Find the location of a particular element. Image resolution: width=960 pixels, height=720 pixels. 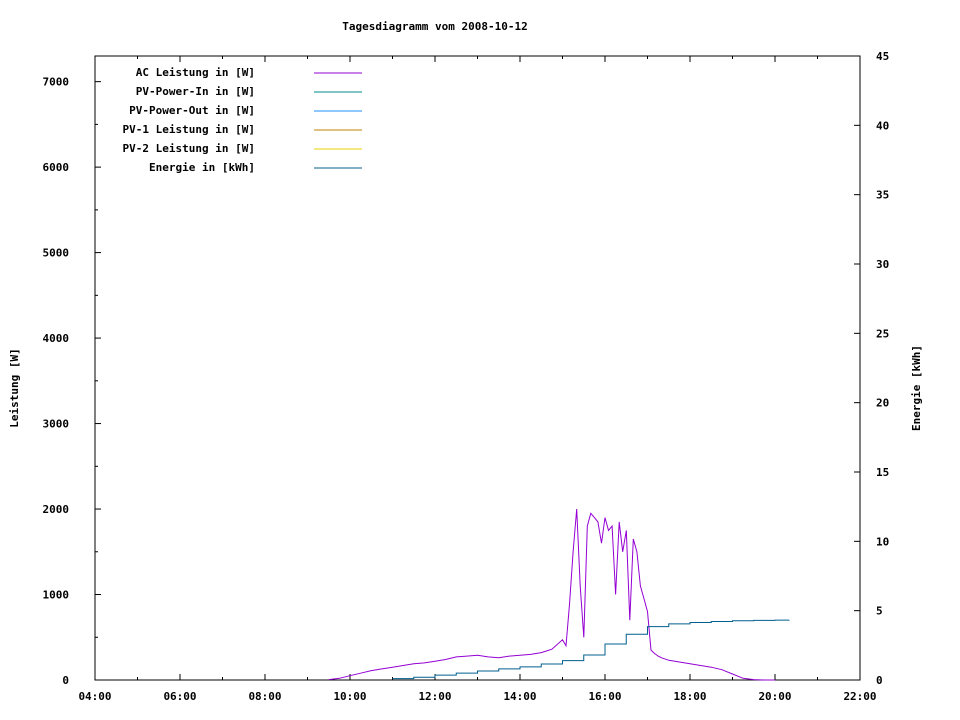

y2-tick-label: 30 is located at coordinates (882, 264).